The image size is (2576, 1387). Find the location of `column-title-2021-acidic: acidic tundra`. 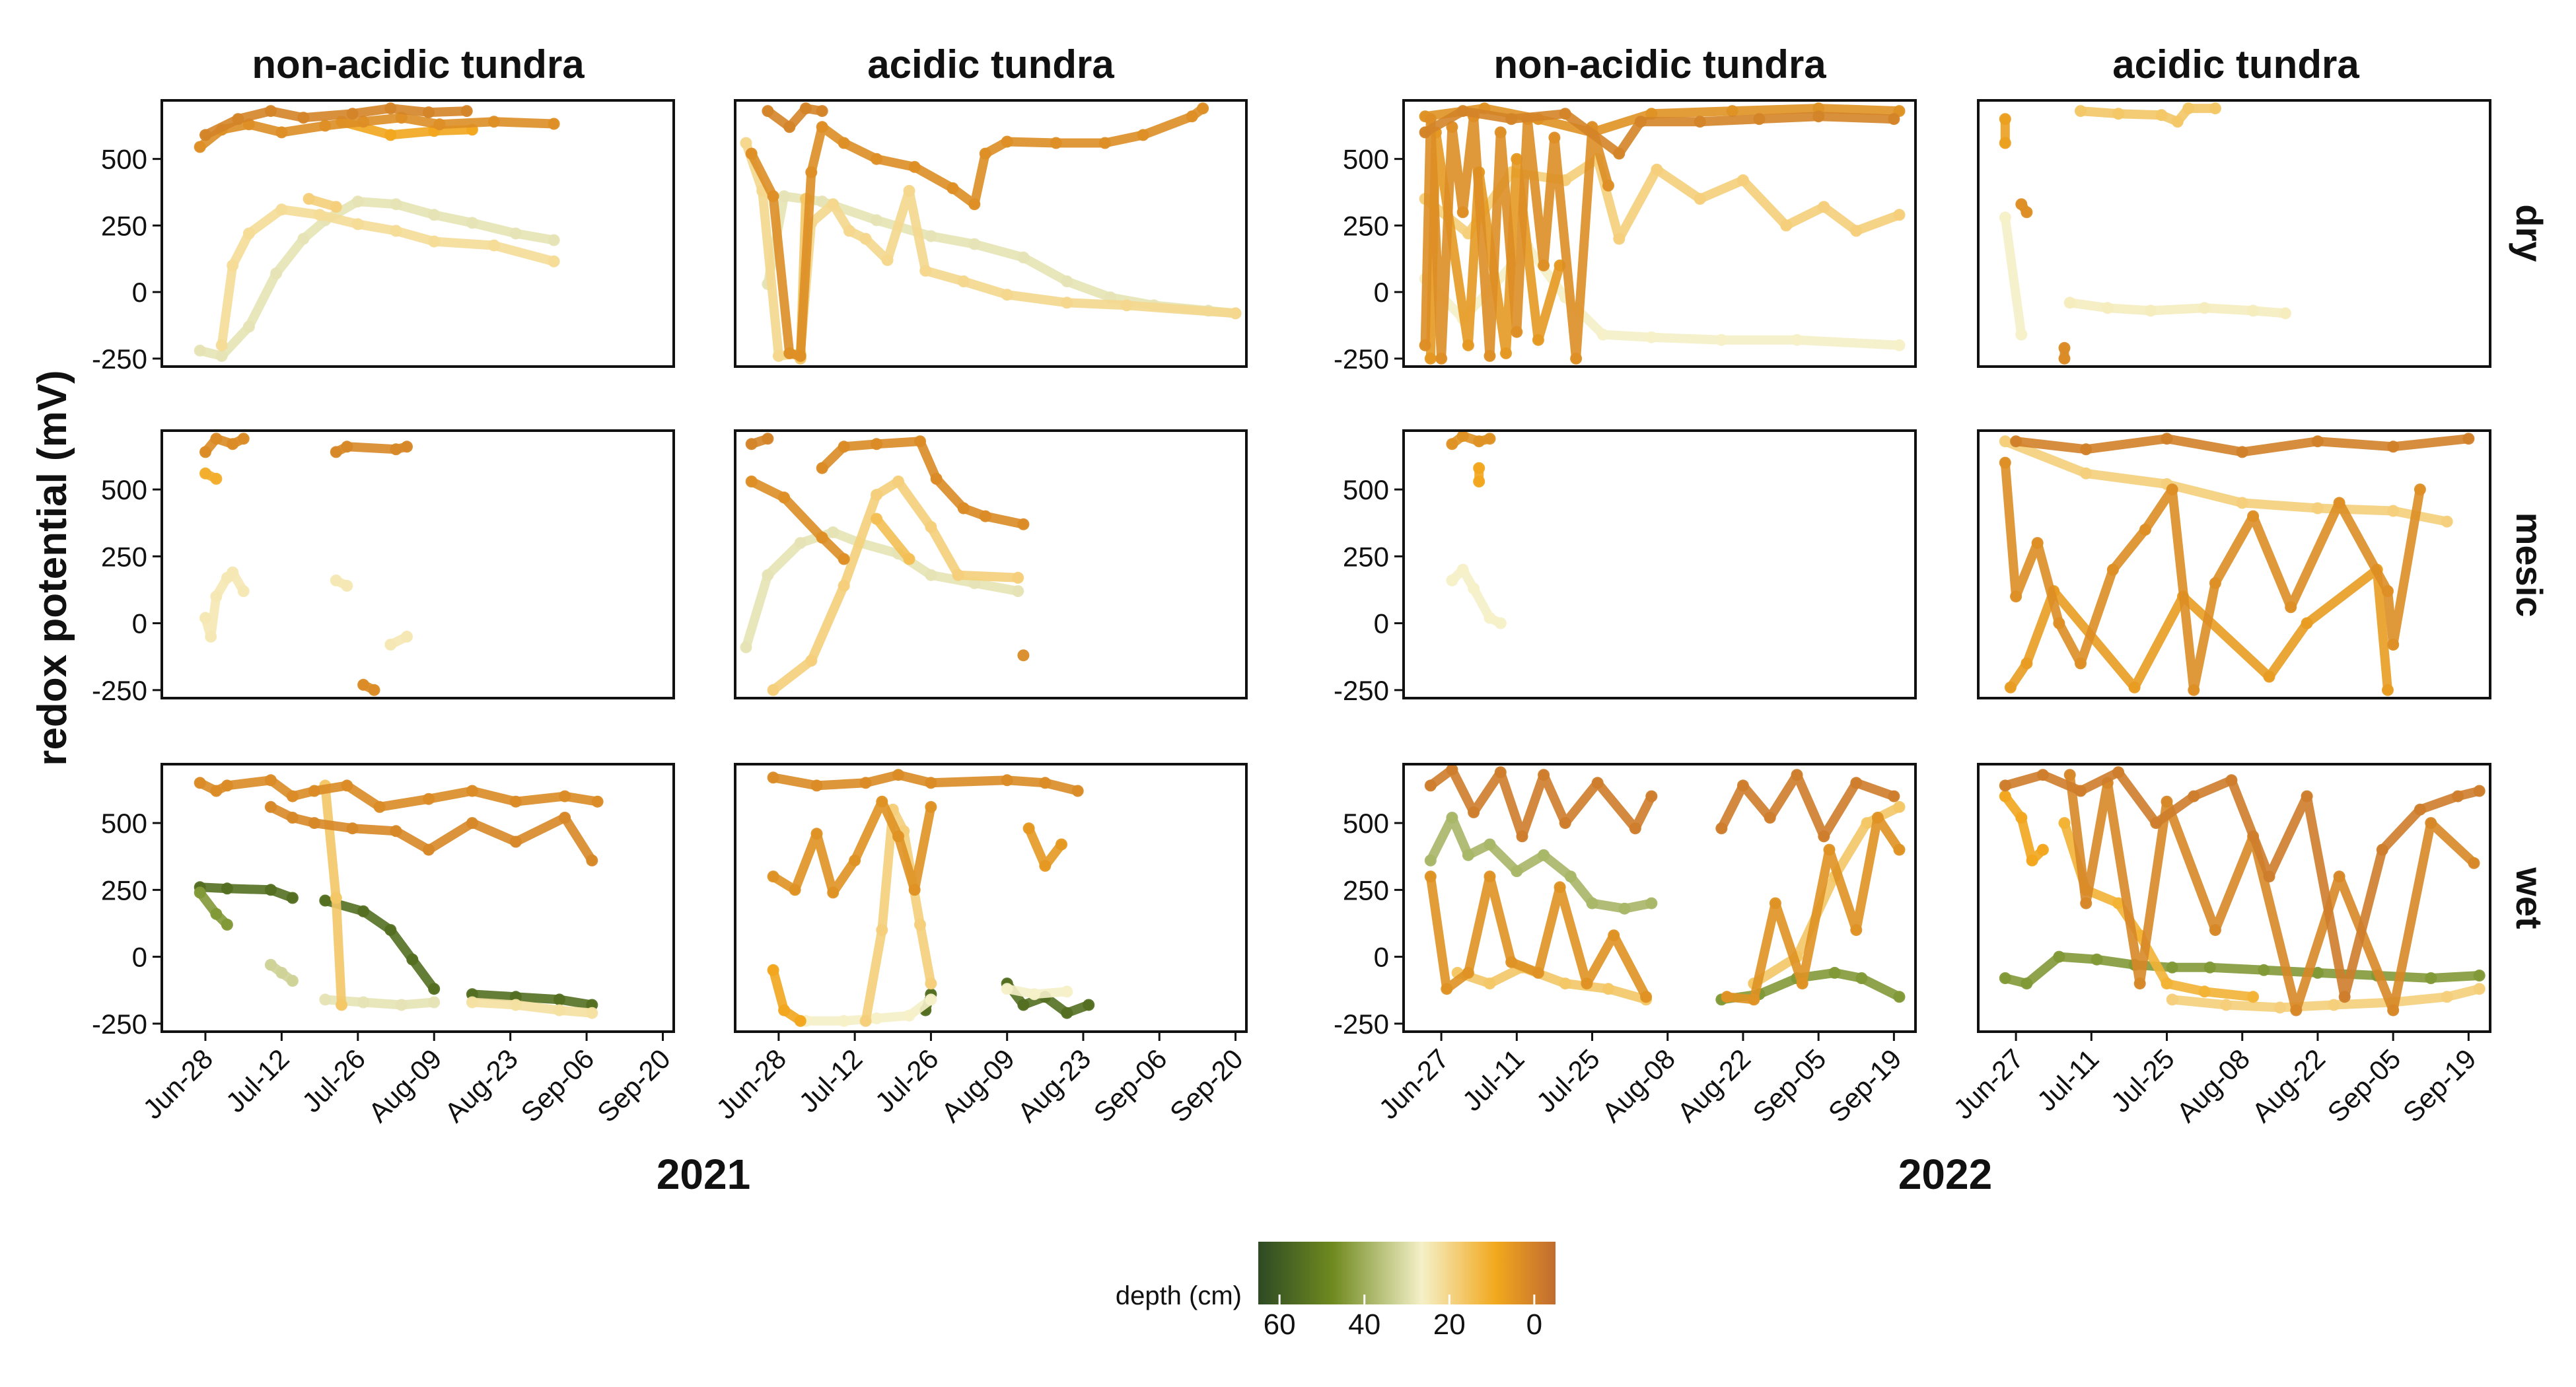

column-title-2021-acidic: acidic tundra is located at coordinates (990, 64).